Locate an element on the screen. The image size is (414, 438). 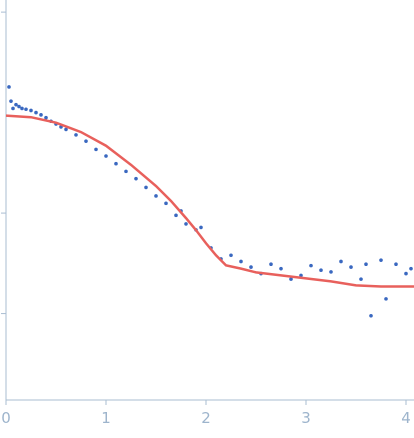
x-tick-label: 3 is located at coordinates (306, 418).